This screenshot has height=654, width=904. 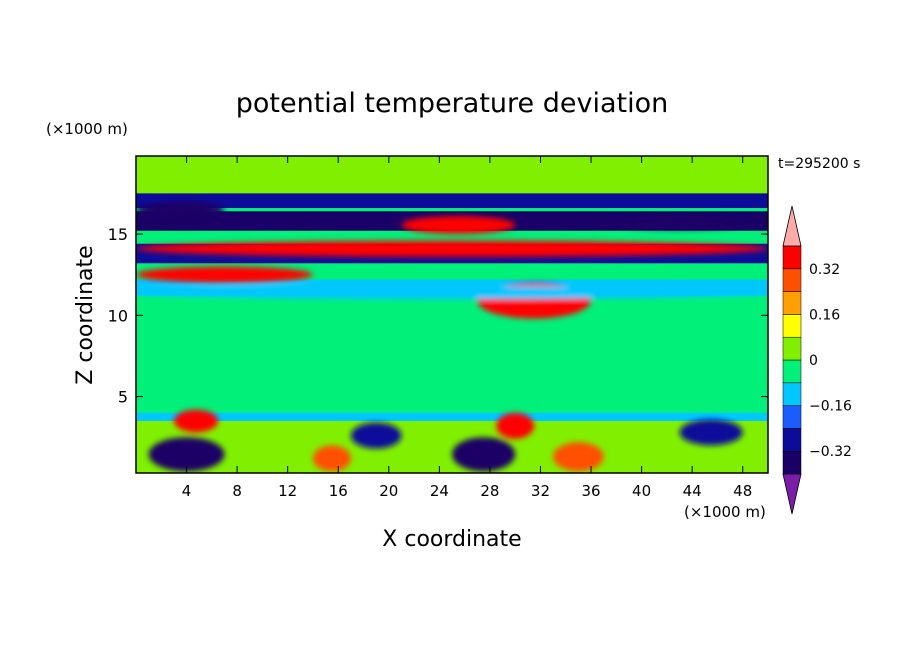 I want to click on x-tick-label-8: 36, so click(x=590, y=491).